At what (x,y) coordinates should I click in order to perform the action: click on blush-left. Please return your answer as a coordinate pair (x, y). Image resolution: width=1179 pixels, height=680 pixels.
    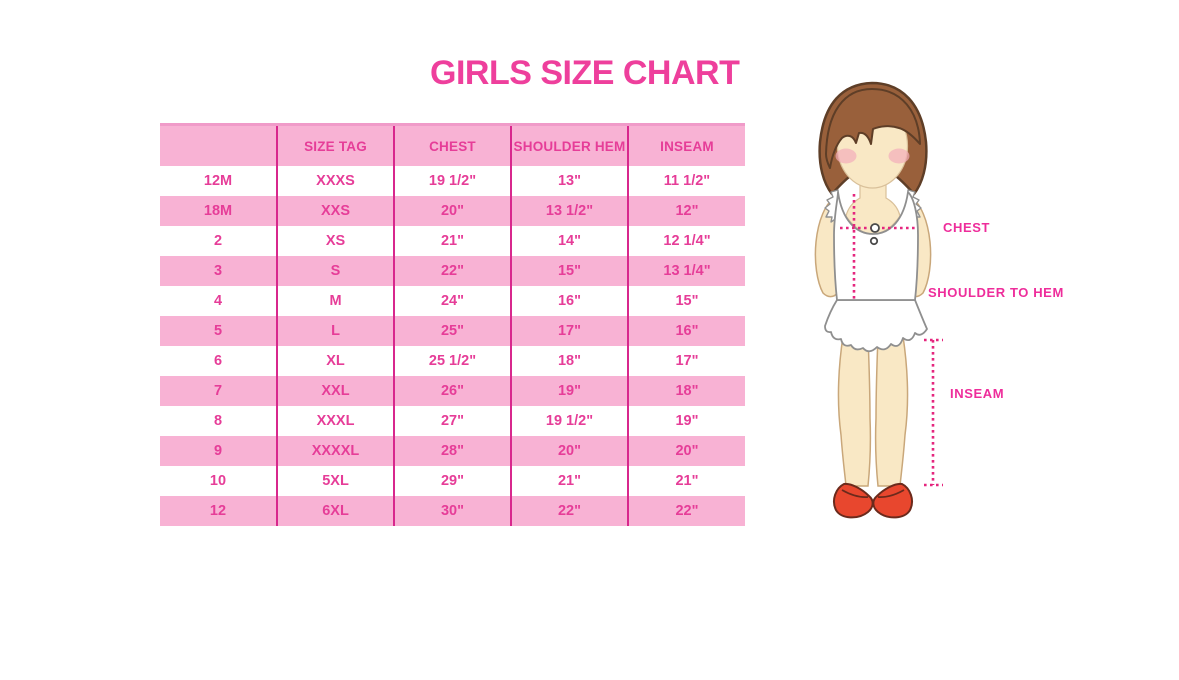
    Looking at the image, I should click on (846, 156).